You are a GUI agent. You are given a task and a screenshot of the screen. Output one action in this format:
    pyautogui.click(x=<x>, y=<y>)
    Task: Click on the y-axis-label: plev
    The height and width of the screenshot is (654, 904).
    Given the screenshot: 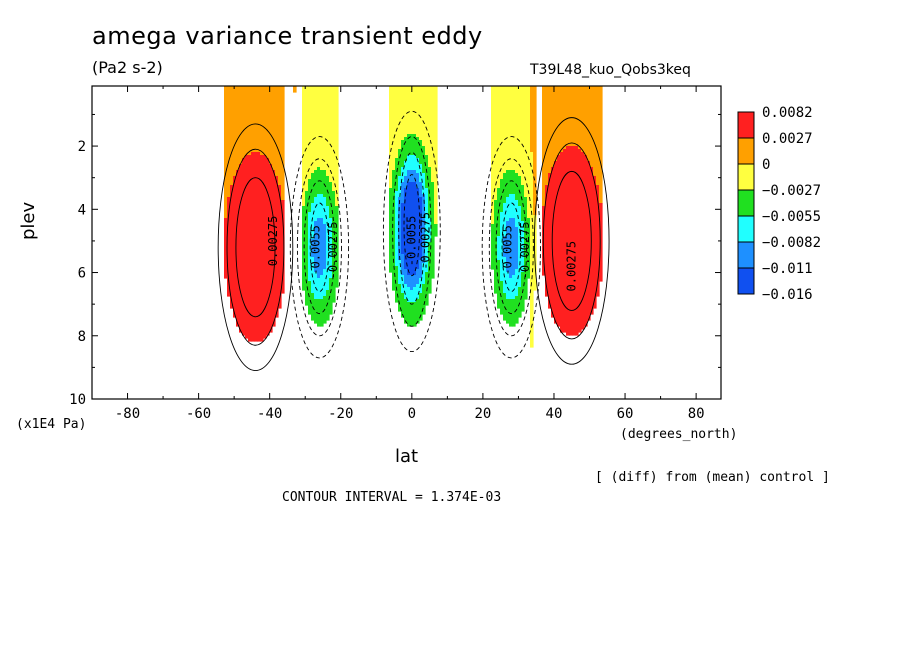 What is the action you would take?
    pyautogui.click(x=28, y=220)
    